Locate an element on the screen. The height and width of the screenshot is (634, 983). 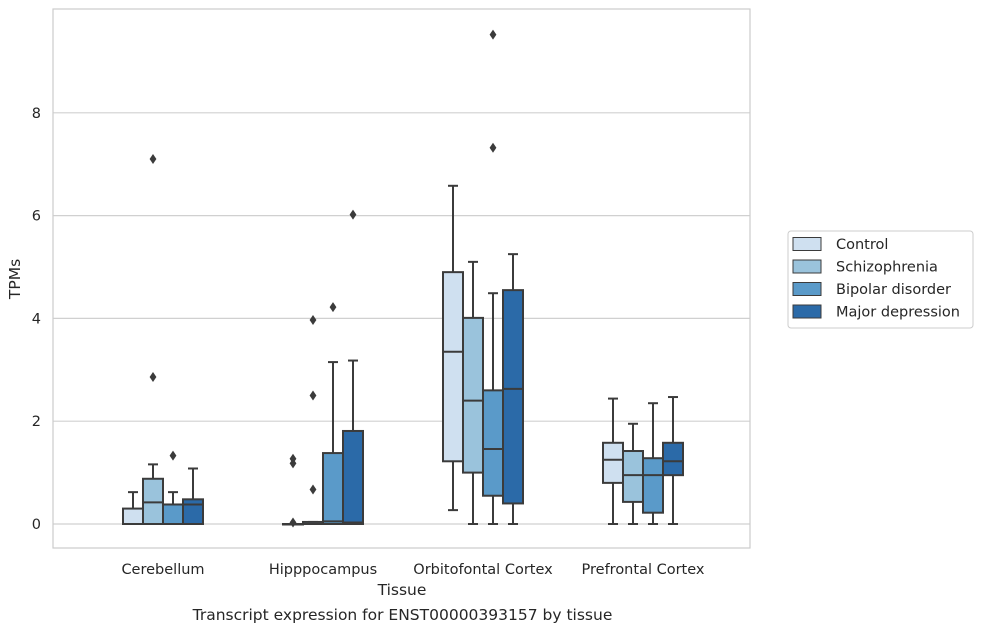
y-tick-label: 6 is located at coordinates (36, 217).